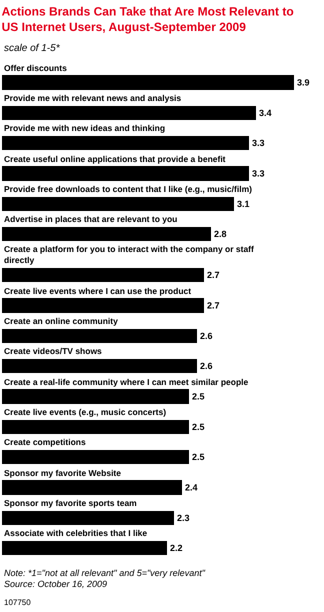 The width and height of the screenshot is (324, 612). Describe the element at coordinates (32, 48) in the screenshot. I see `chart-subtitle: scale of 1-5*` at that location.